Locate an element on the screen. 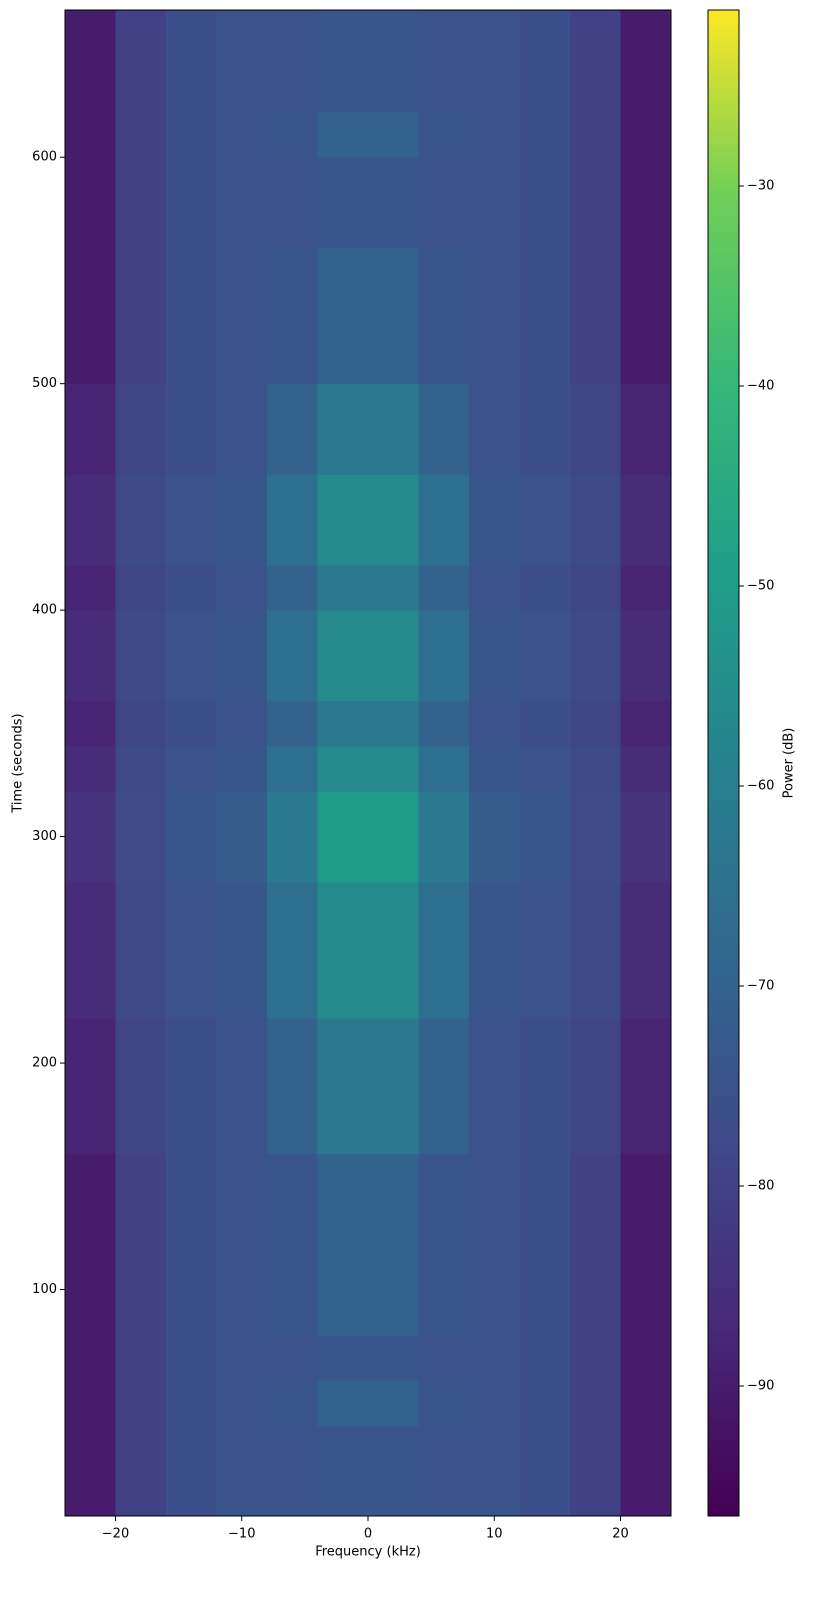  colorbar-tick-label: −40 is located at coordinates (760, 386).